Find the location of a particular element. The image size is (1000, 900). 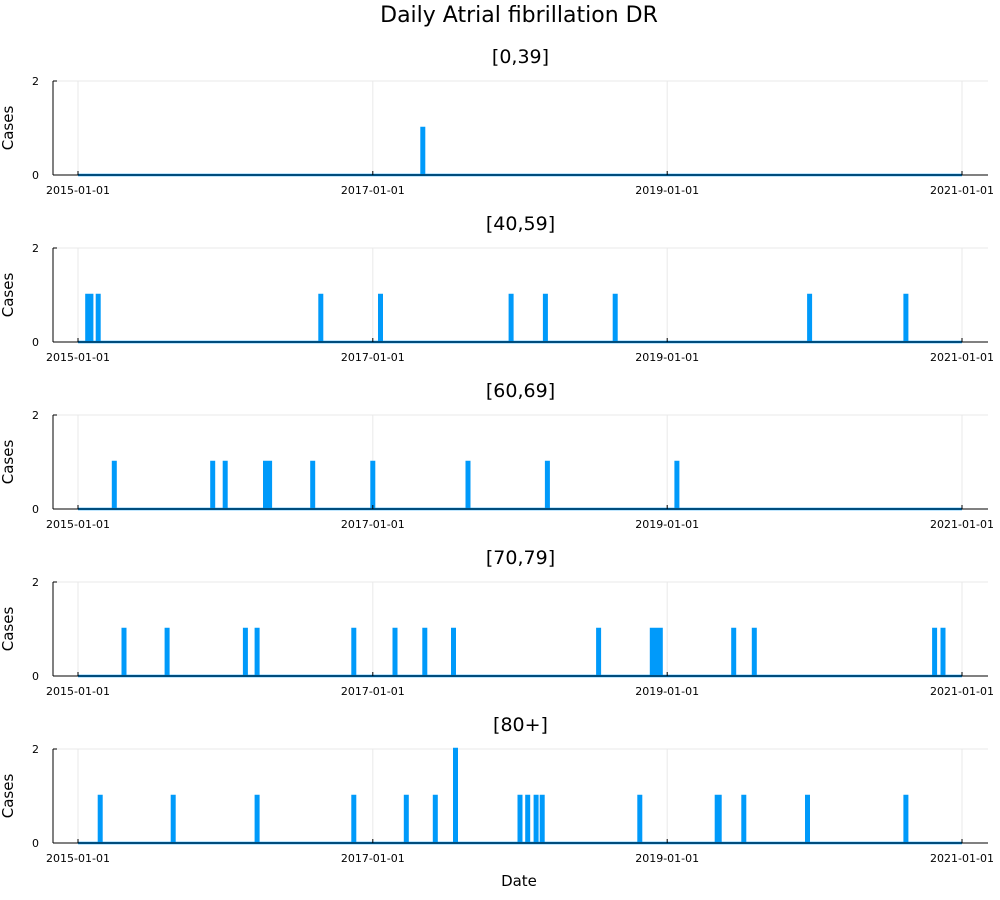

panel-title: [0,39] is located at coordinates (520, 57).